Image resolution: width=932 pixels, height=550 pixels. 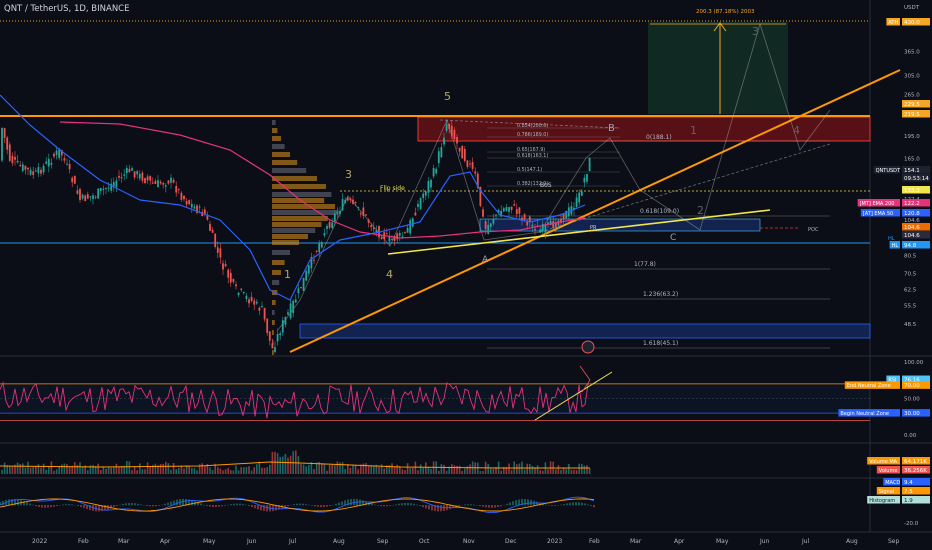 What do you see at coordinates (916, 413) in the screenshot?
I see `rsi-badge-bg` at bounding box center [916, 413].